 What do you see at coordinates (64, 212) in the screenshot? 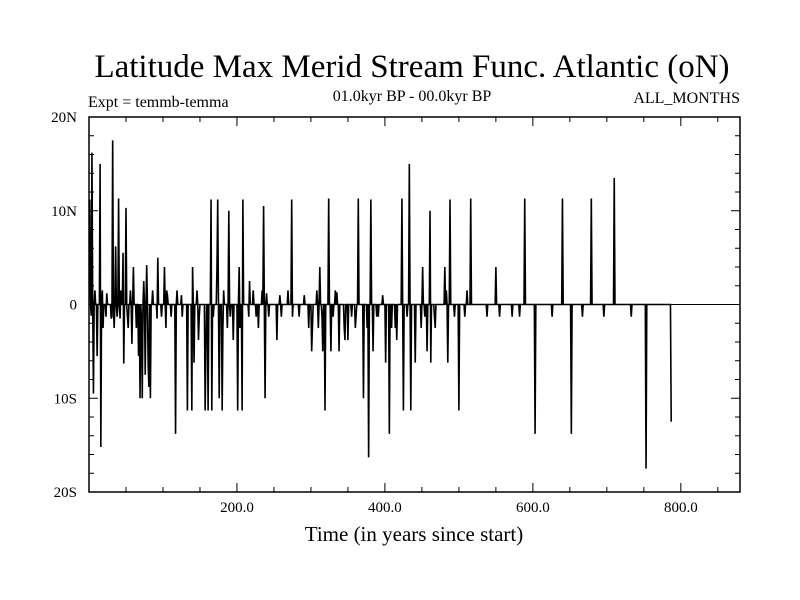
I see `y-tick-label: 10N` at bounding box center [64, 212].